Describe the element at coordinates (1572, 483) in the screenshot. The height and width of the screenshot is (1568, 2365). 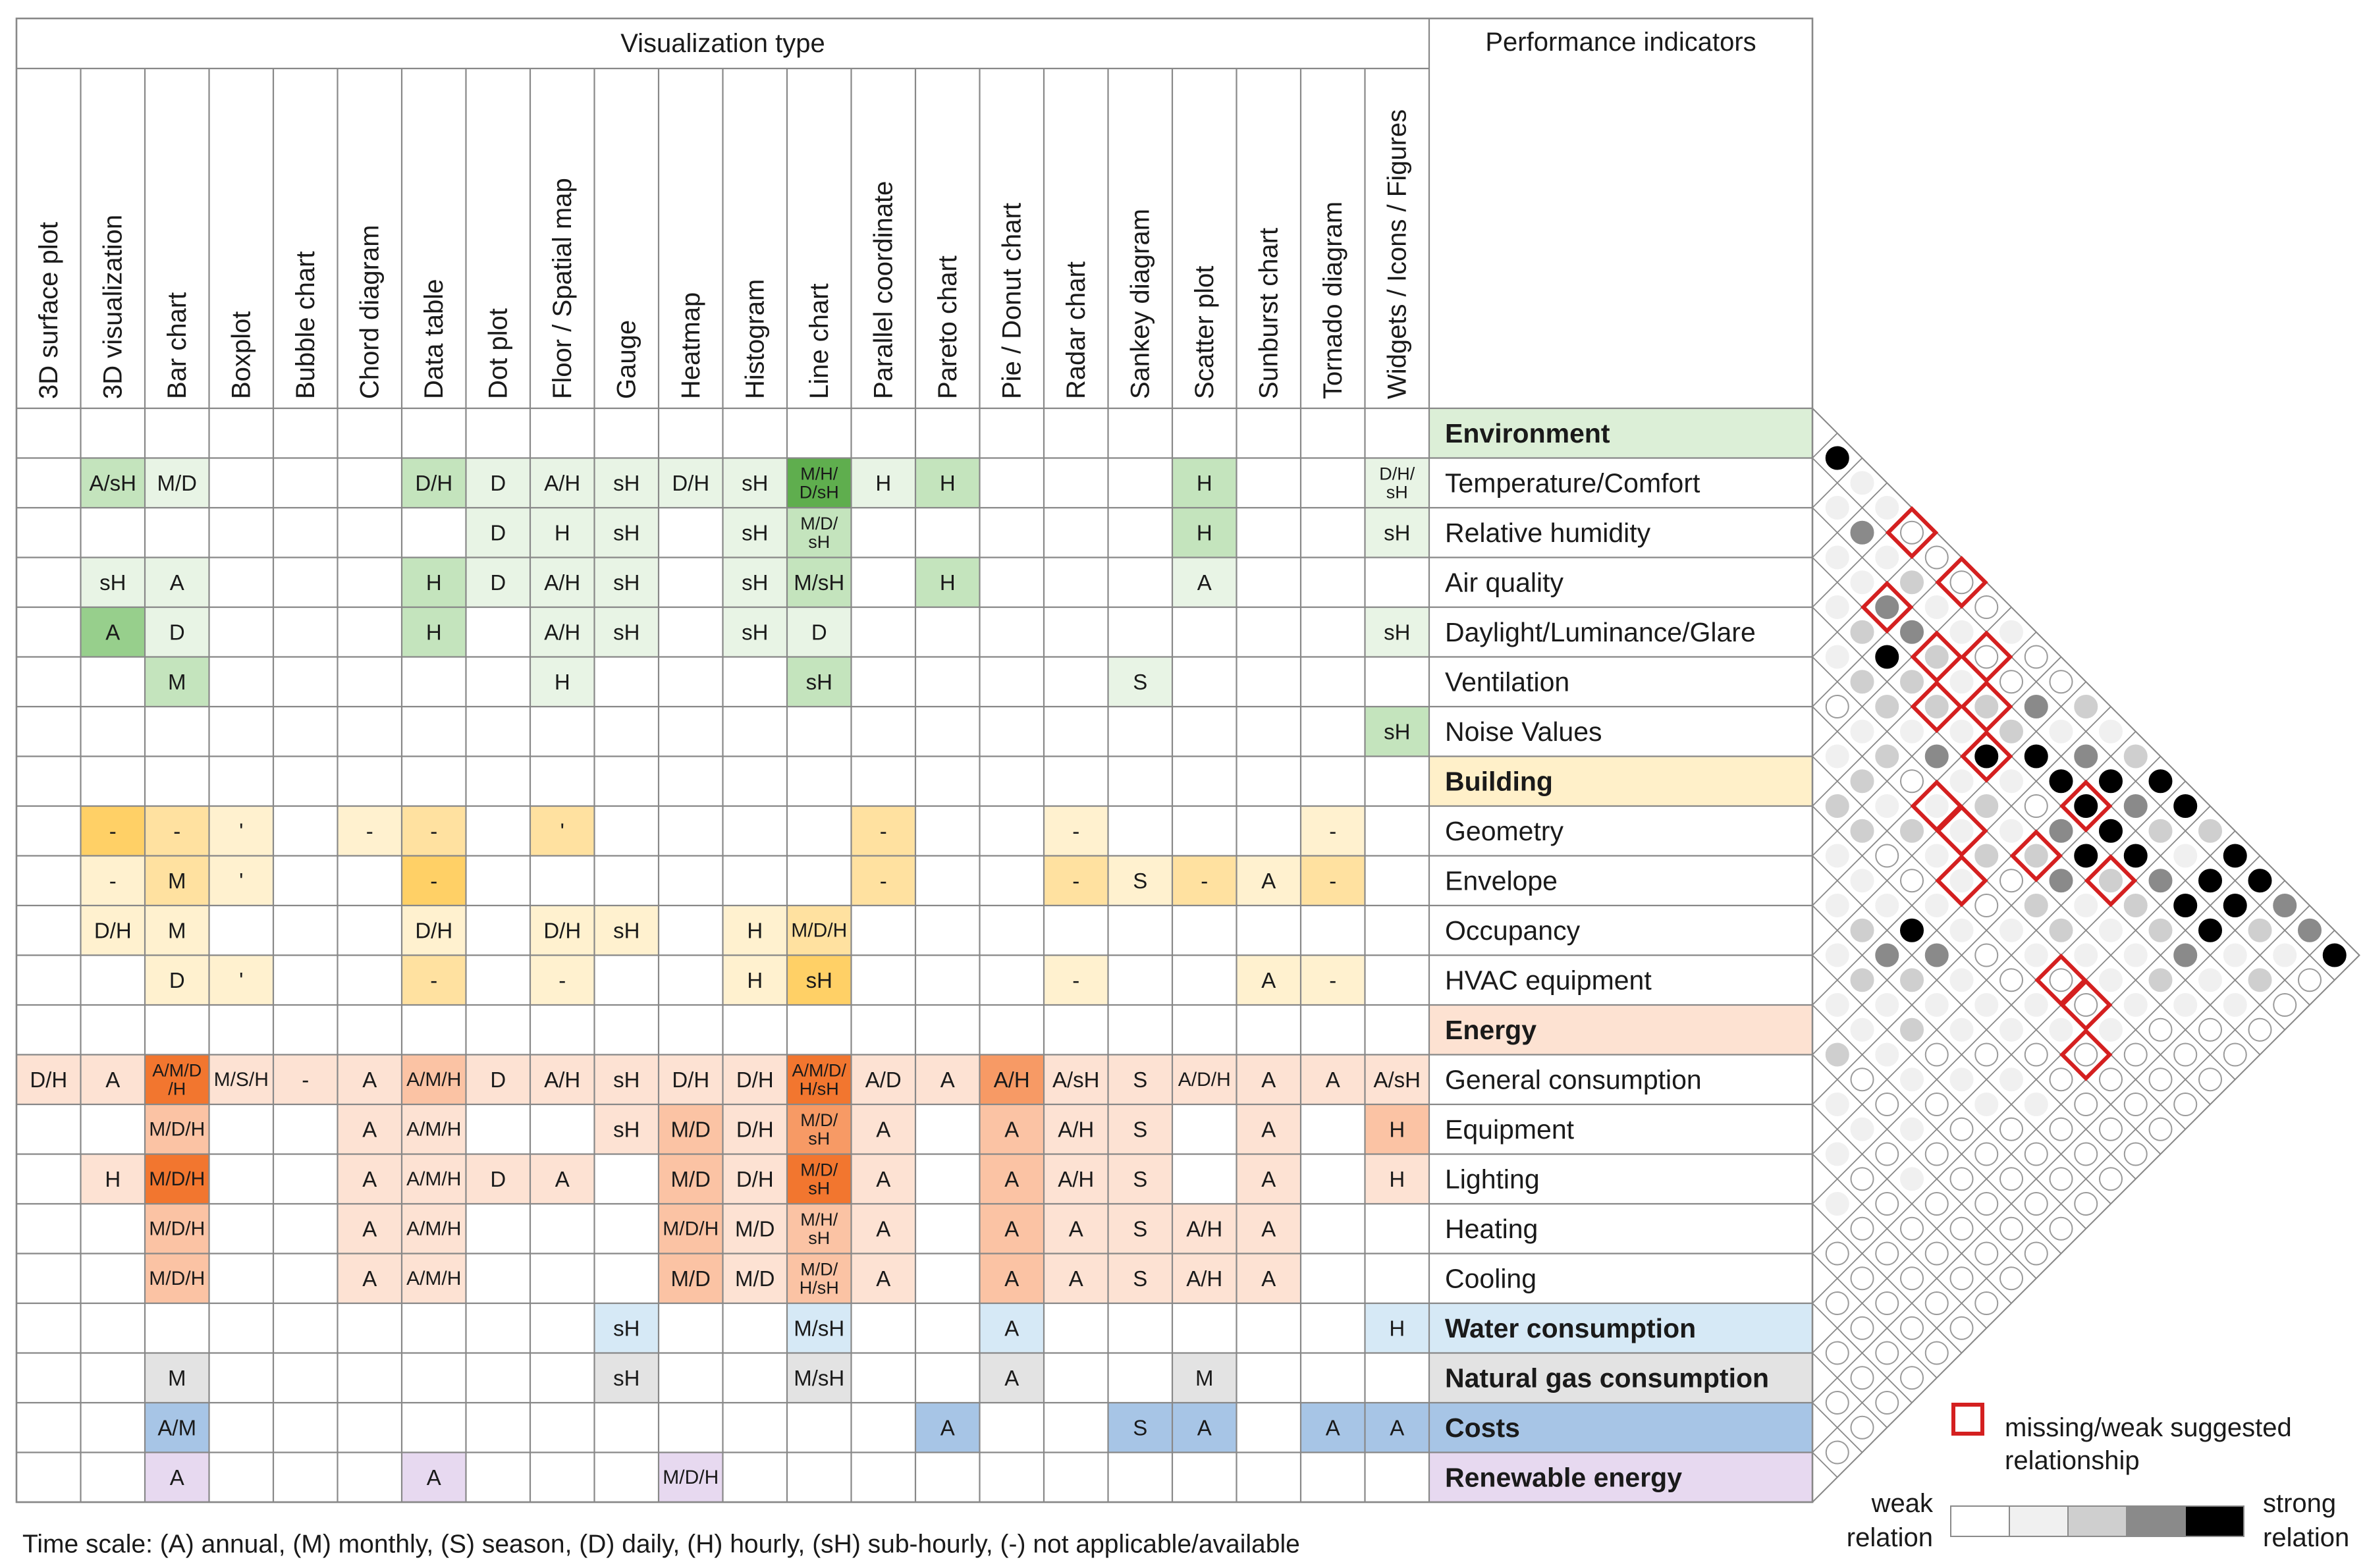
I see `indicator-label: Temperature/Comfort` at that location.